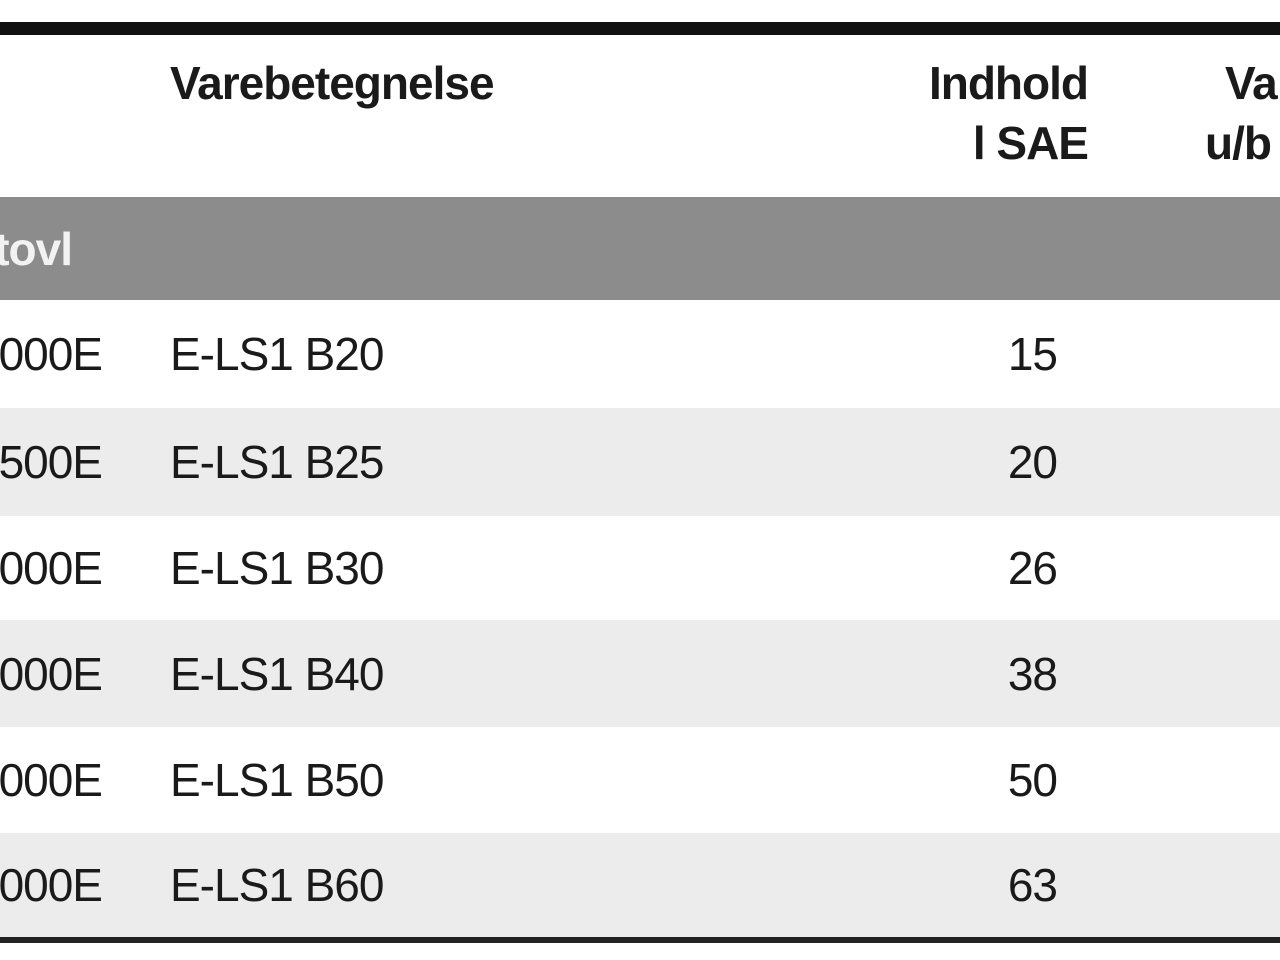 This screenshot has height=960, width=1280. I want to click on cell-indhold: 63, so click(1032, 885).